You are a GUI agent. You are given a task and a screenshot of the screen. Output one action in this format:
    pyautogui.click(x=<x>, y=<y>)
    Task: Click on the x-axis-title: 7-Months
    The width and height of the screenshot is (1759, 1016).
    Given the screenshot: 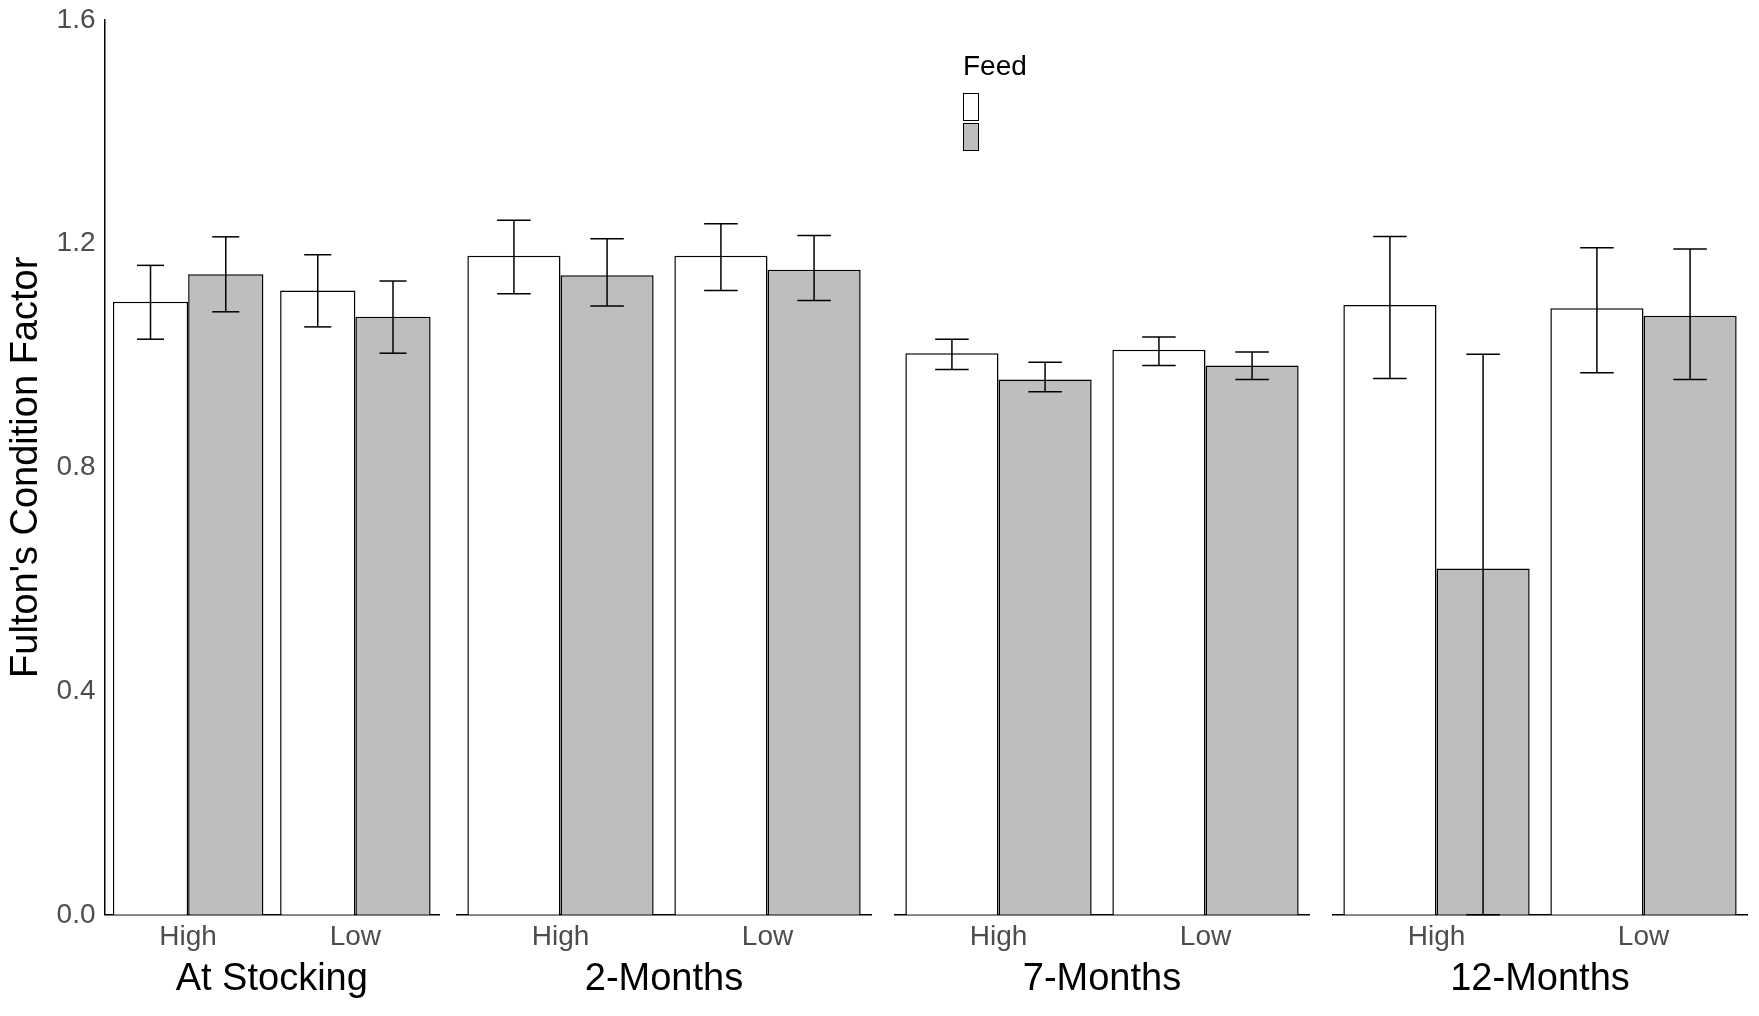 What is the action you would take?
    pyautogui.click(x=1102, y=976)
    